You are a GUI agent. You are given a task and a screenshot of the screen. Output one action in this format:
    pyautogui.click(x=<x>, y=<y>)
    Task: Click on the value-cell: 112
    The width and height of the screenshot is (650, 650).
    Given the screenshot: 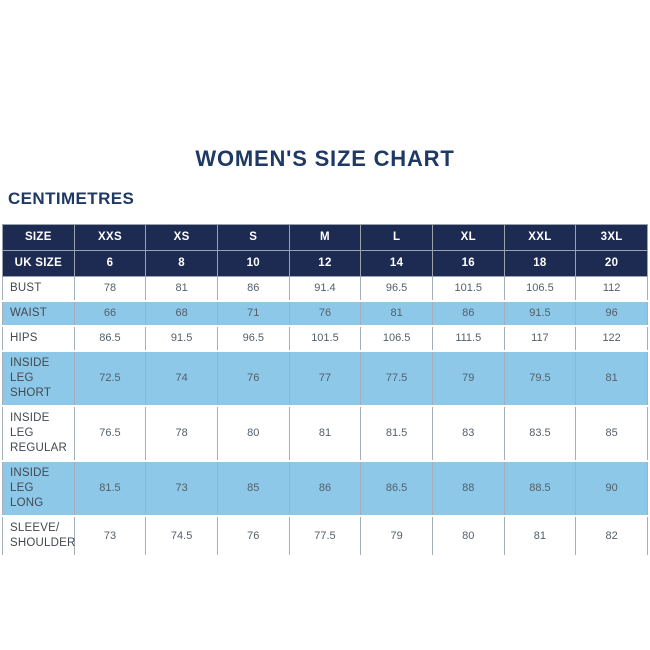 What is the action you would take?
    pyautogui.click(x=611, y=289)
    